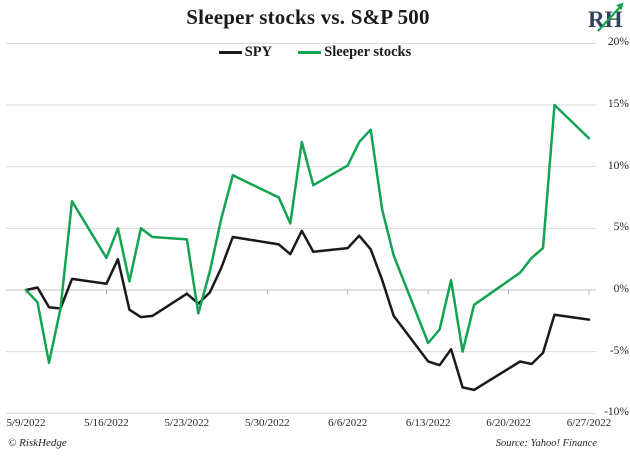  What do you see at coordinates (368, 51) in the screenshot?
I see `legend-label-sleeper: Sleeper stocks` at bounding box center [368, 51].